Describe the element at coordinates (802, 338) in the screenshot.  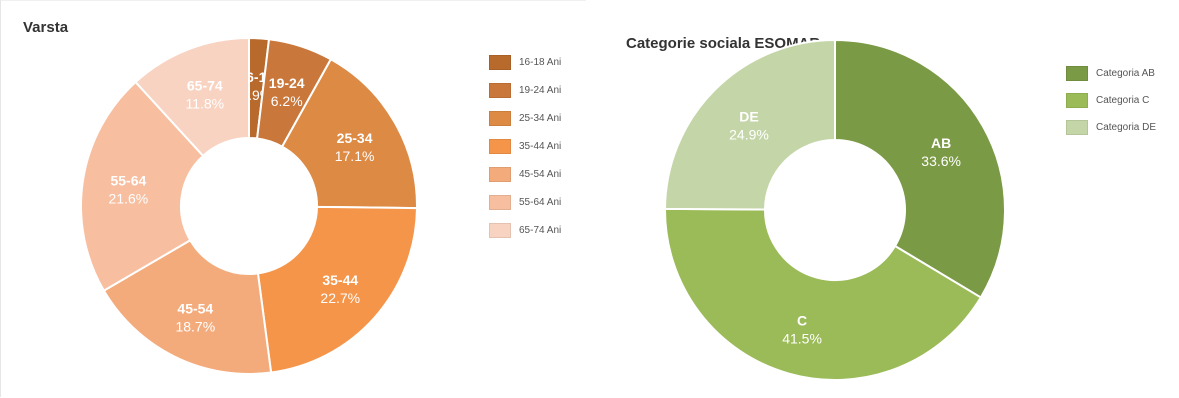
I see `social-slice-value-C: 41.5%` at that location.